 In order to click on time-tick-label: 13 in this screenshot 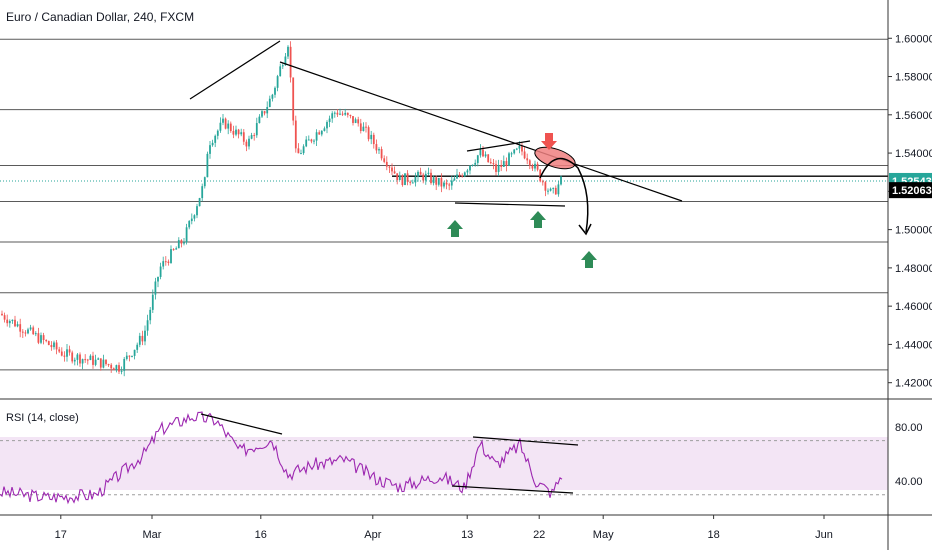, I will do `click(467, 535)`.